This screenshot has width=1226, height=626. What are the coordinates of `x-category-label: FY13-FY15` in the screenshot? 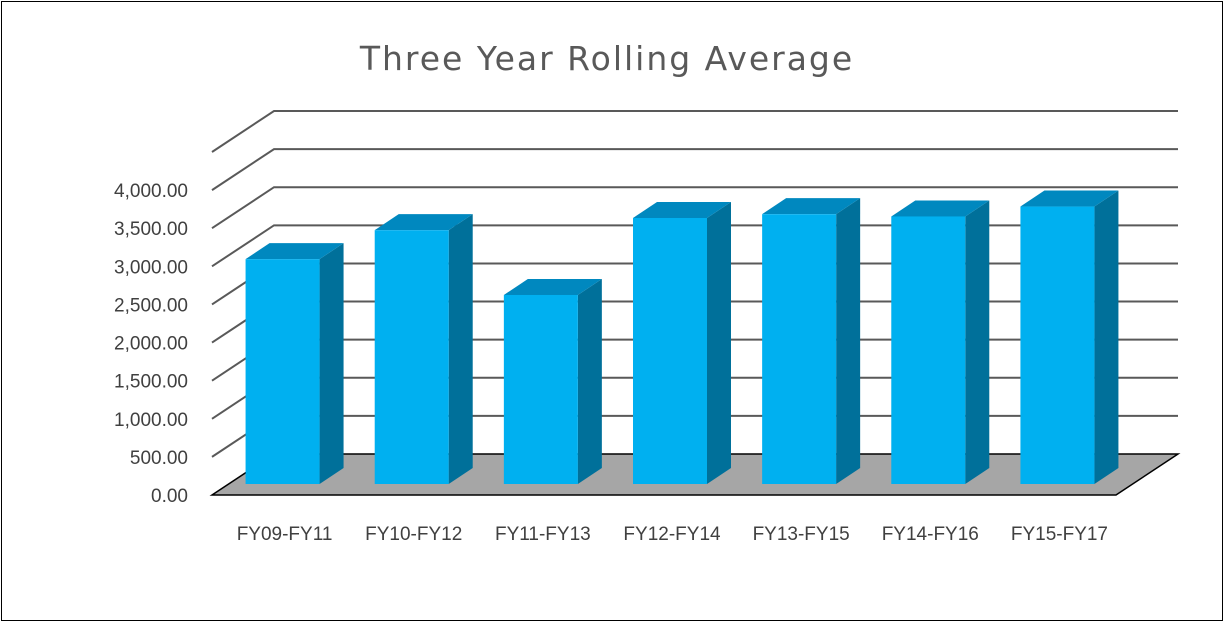 It's located at (801, 534).